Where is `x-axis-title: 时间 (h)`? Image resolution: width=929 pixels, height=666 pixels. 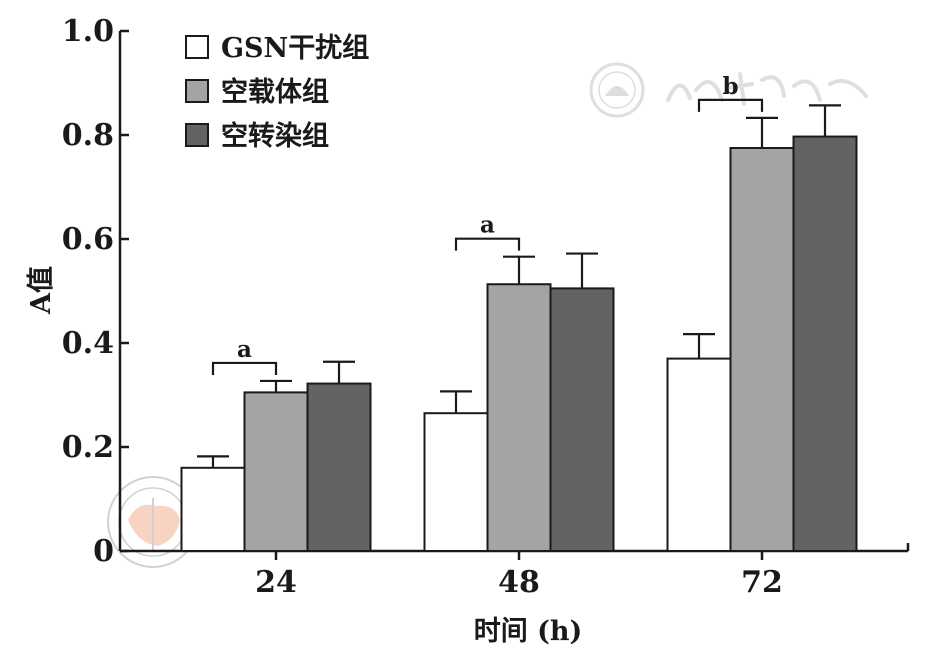 x-axis-title: 时间 (h) is located at coordinates (528, 631).